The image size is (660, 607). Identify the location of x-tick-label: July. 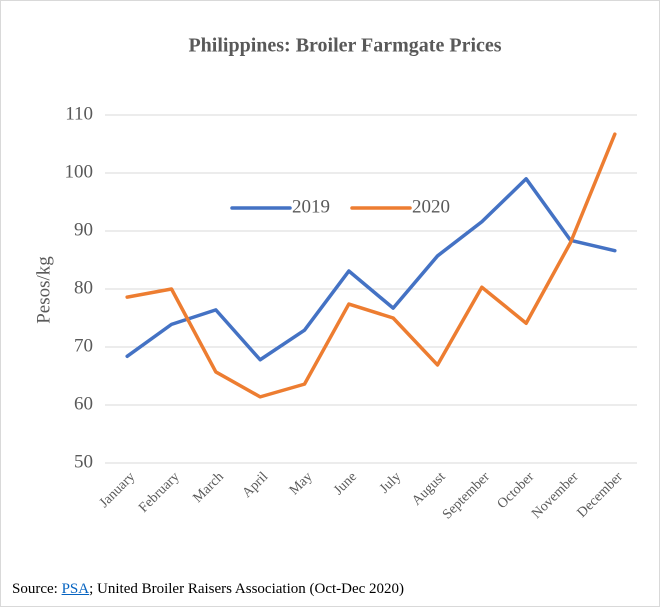
(390, 482).